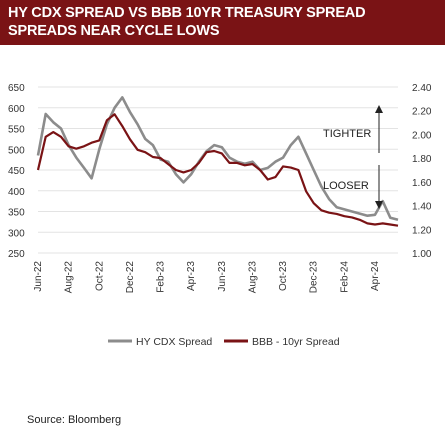 Image resolution: width=445 pixels, height=434 pixels. What do you see at coordinates (130, 277) in the screenshot?
I see `x-tick-label: Dec-22` at bounding box center [130, 277].